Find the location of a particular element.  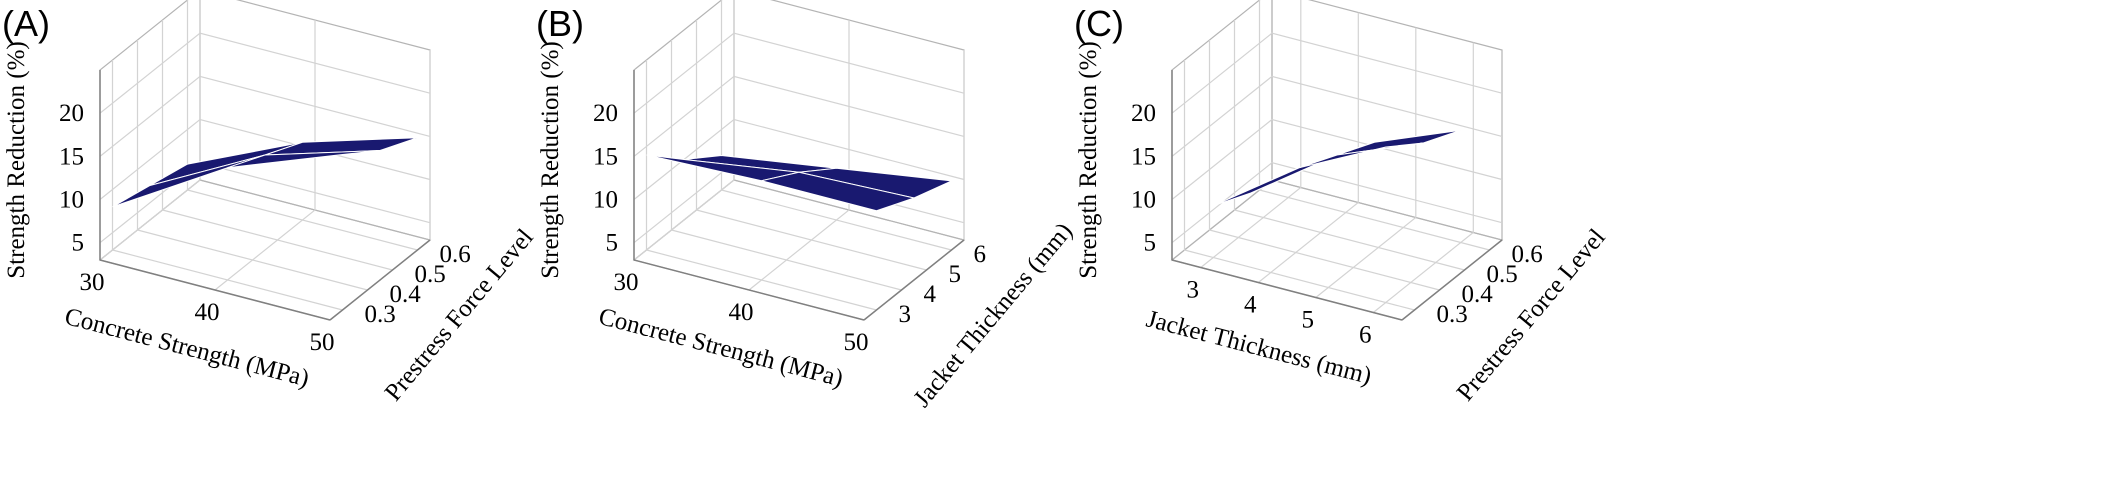

x-tick-label: 4 is located at coordinates (1250, 305).